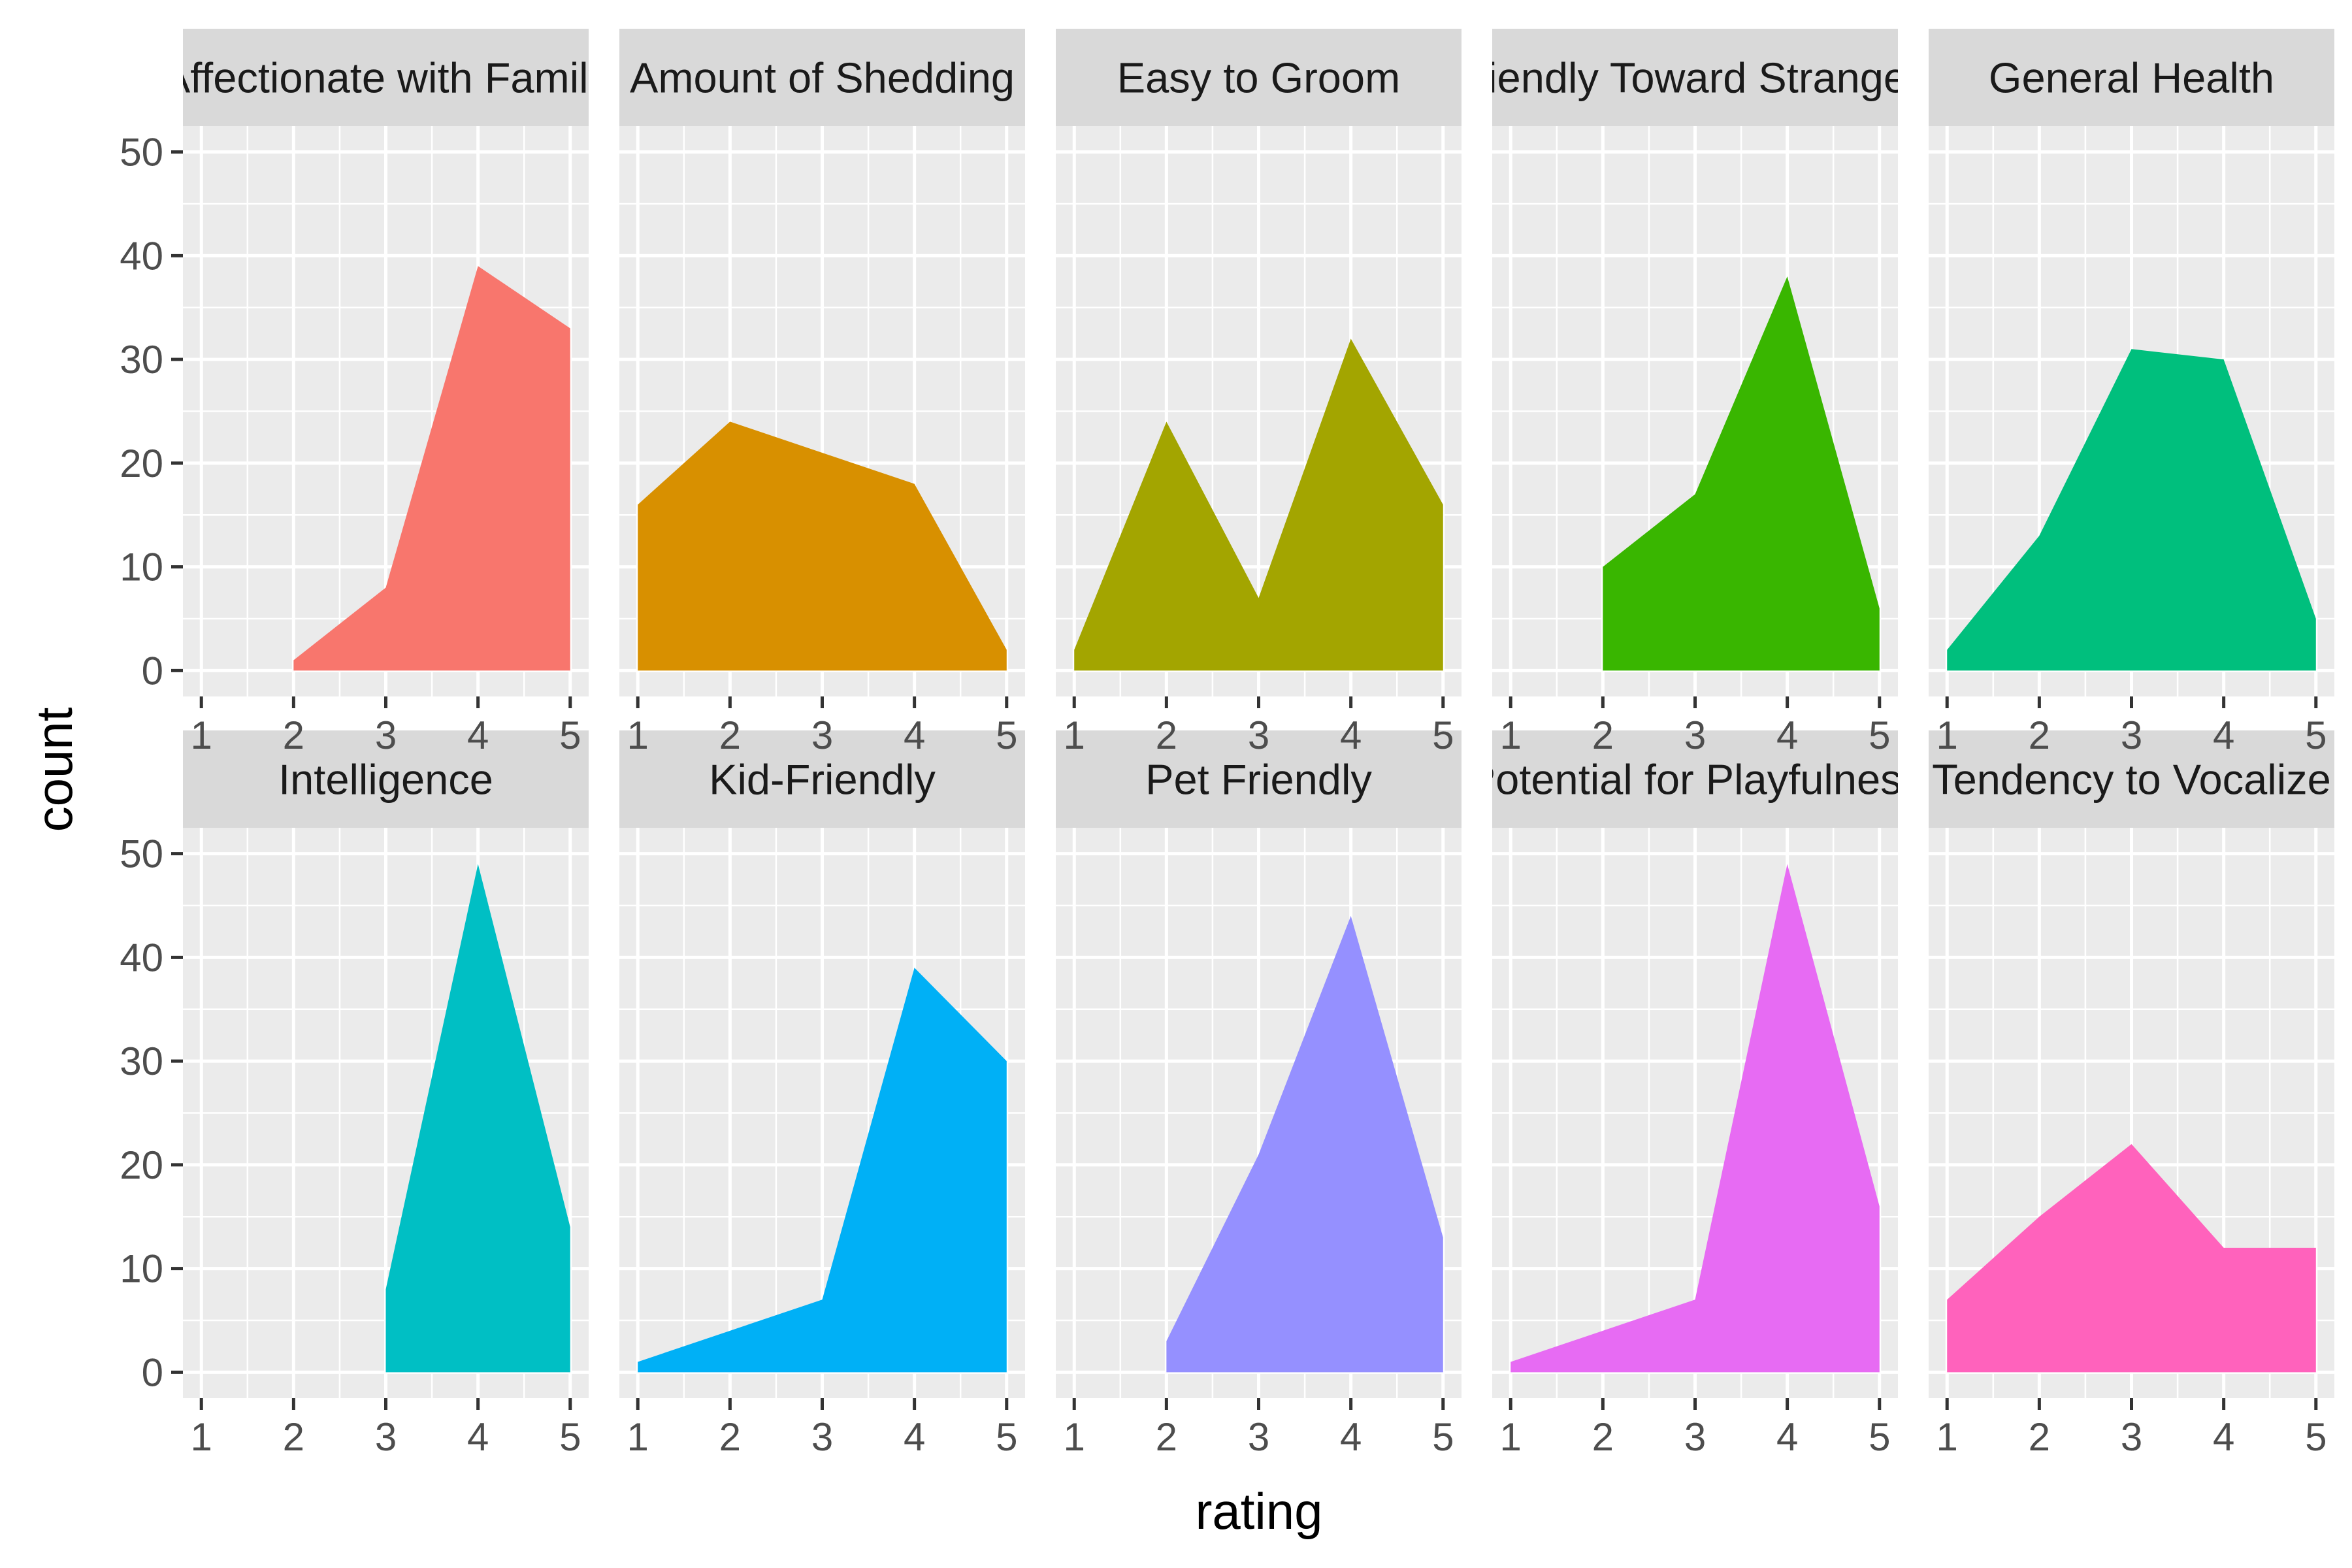  I want to click on facet-title: Tendency to Vocalize, so click(2131, 780).